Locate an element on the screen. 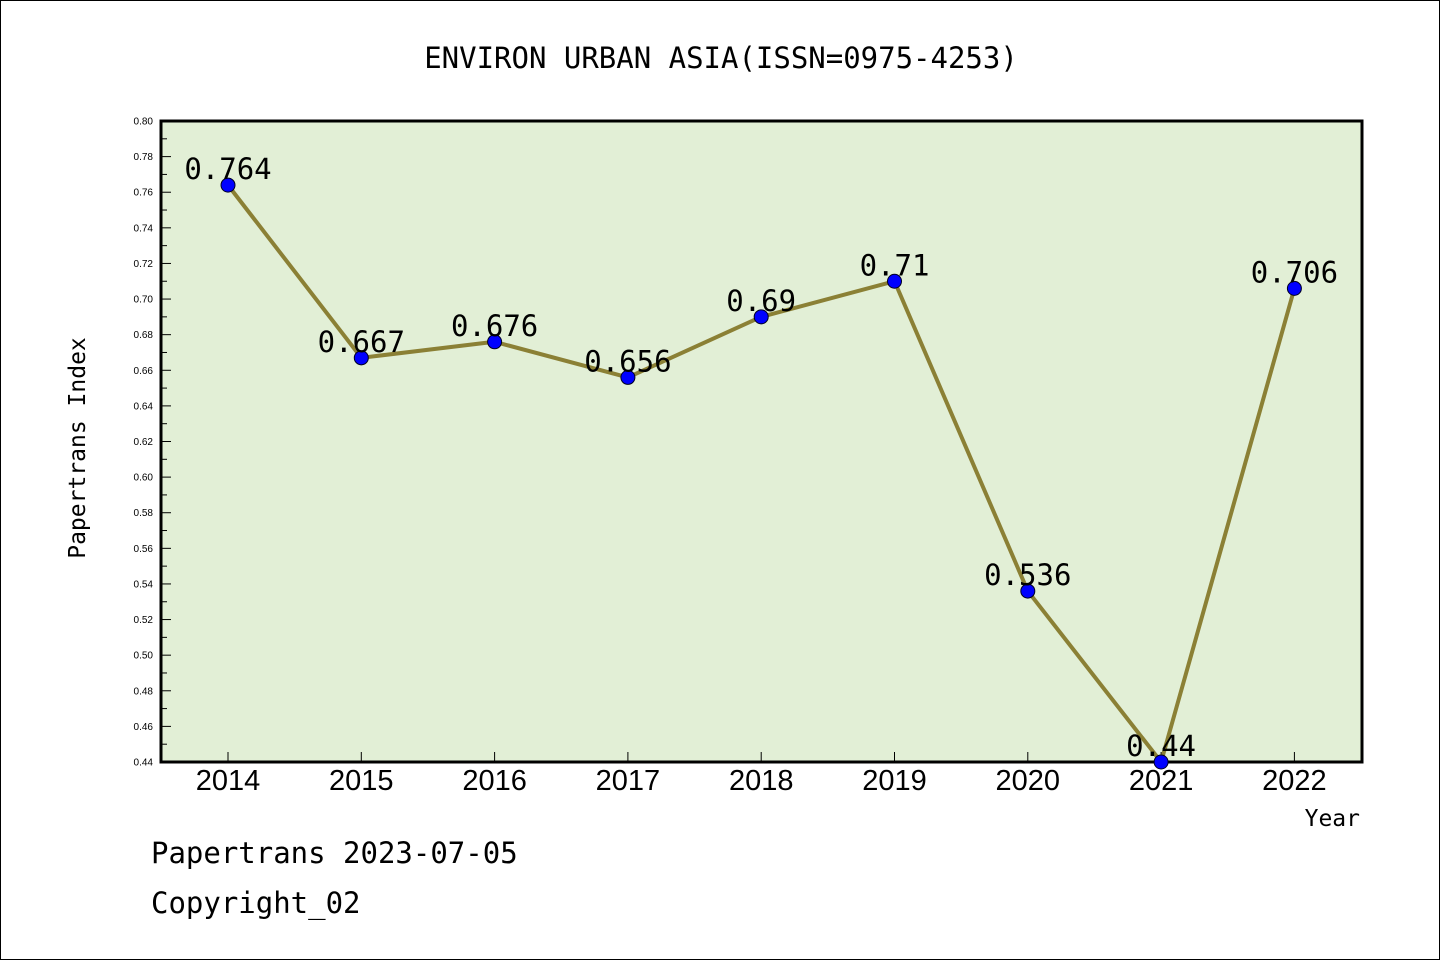 This screenshot has height=961, width=1440. y-tick-label: 0.66 is located at coordinates (144, 371).